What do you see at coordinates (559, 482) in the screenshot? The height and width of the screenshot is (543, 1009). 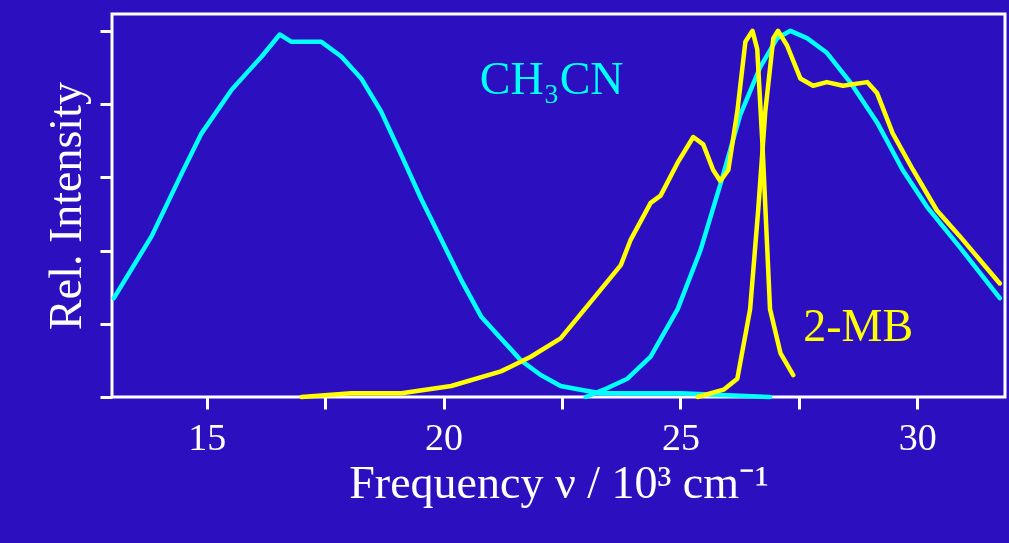 I see `x-axis-title: Frequency ν / 10³ cm⁻¹` at bounding box center [559, 482].